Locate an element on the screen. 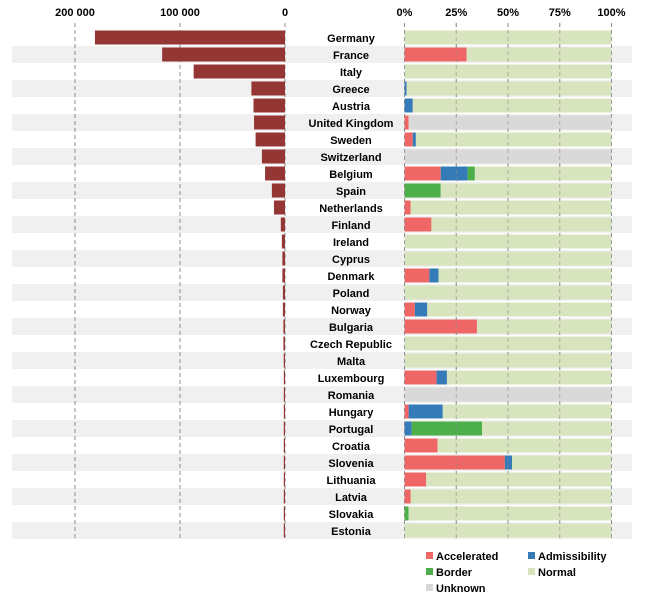 The image size is (650, 609). right-tick-label: 25% is located at coordinates (456, 13).